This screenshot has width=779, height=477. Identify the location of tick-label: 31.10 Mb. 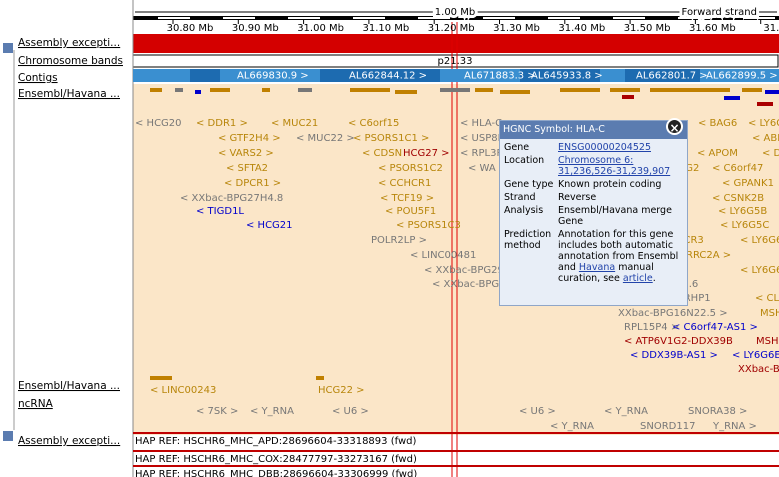
(386, 28).